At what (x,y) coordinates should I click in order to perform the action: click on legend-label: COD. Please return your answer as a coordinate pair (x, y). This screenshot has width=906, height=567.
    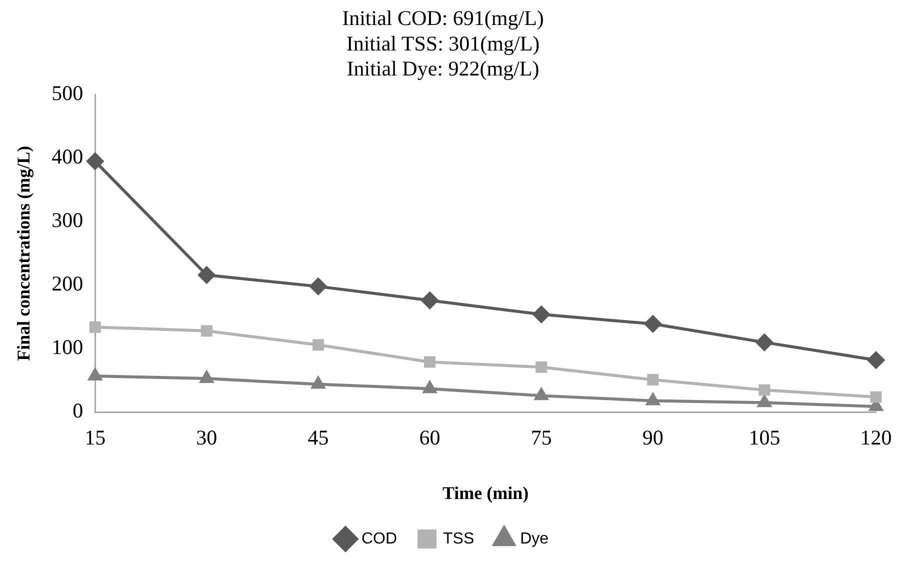
    Looking at the image, I should click on (379, 539).